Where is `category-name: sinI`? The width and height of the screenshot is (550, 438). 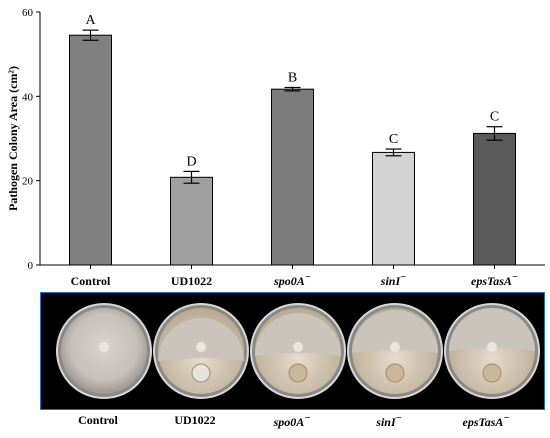
category-name: sinI is located at coordinates (391, 281).